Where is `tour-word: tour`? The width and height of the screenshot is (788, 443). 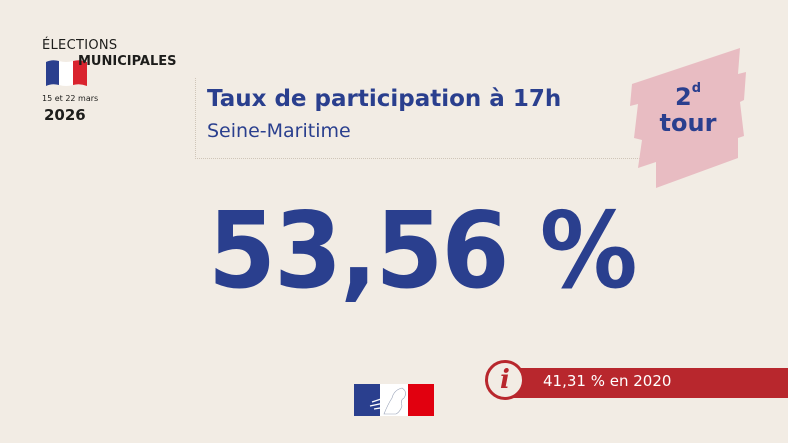 tour-word: tour is located at coordinates (688, 123).